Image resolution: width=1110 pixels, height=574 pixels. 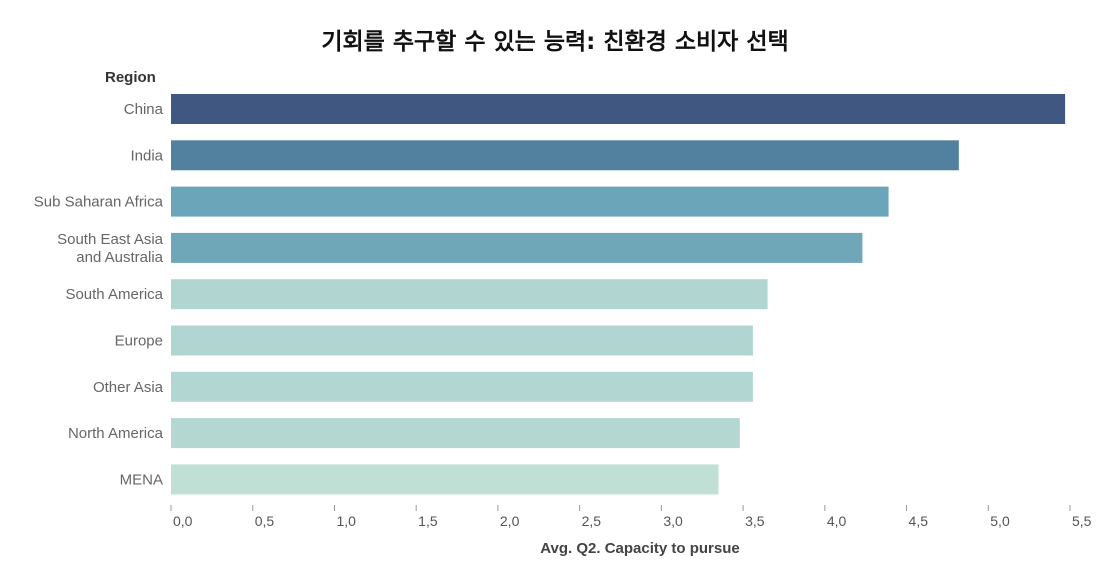 What do you see at coordinates (146, 155) in the screenshot?
I see `category-label: India` at bounding box center [146, 155].